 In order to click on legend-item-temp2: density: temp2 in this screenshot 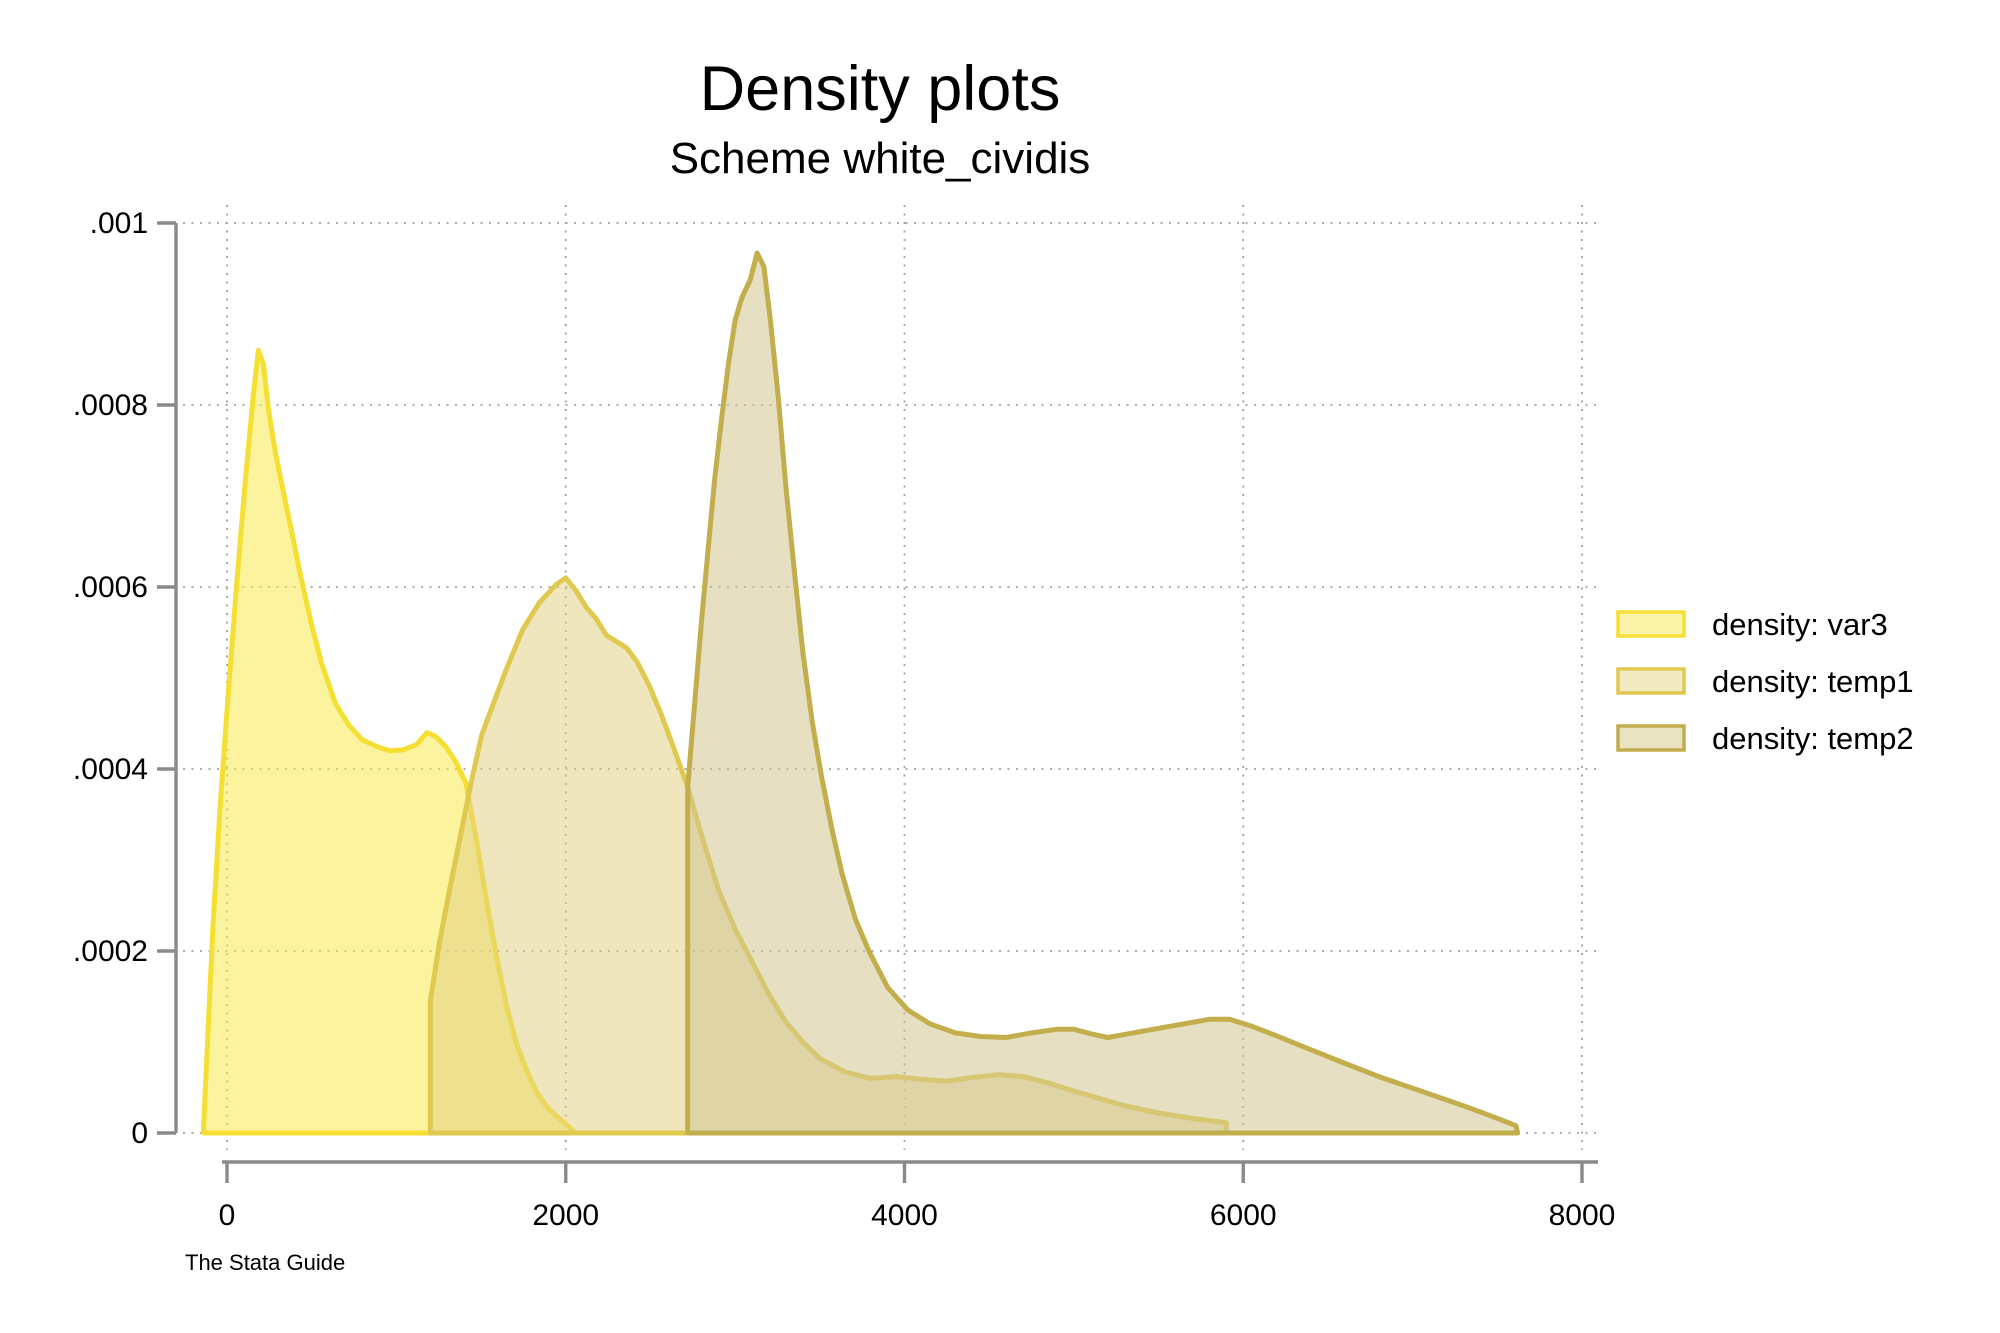, I will do `click(1765, 738)`.